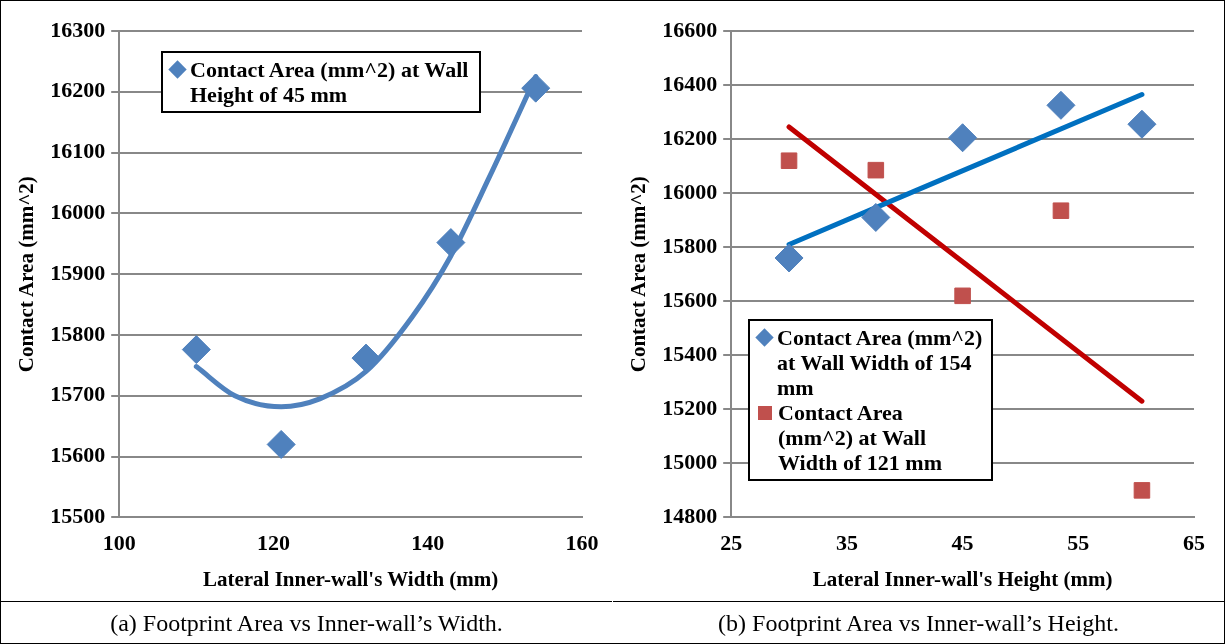  What do you see at coordinates (918, 622) in the screenshot?
I see `text: (b) Footprint Area vs Inner-wall’s Height.` at bounding box center [918, 622].